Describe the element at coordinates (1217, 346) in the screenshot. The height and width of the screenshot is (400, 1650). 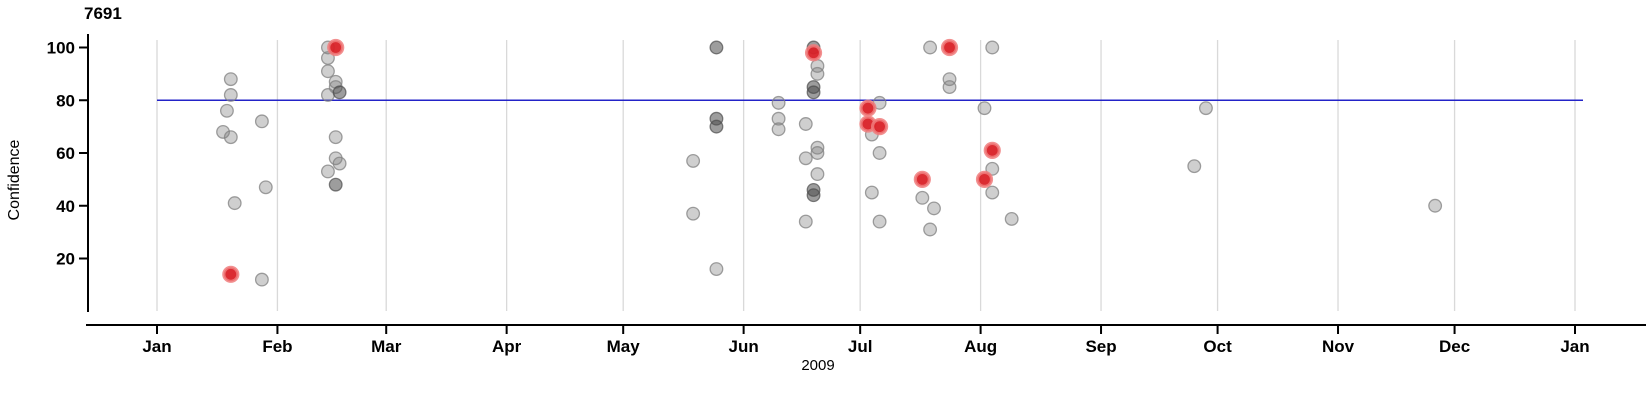
I see `x-tick-label: Oct` at that location.